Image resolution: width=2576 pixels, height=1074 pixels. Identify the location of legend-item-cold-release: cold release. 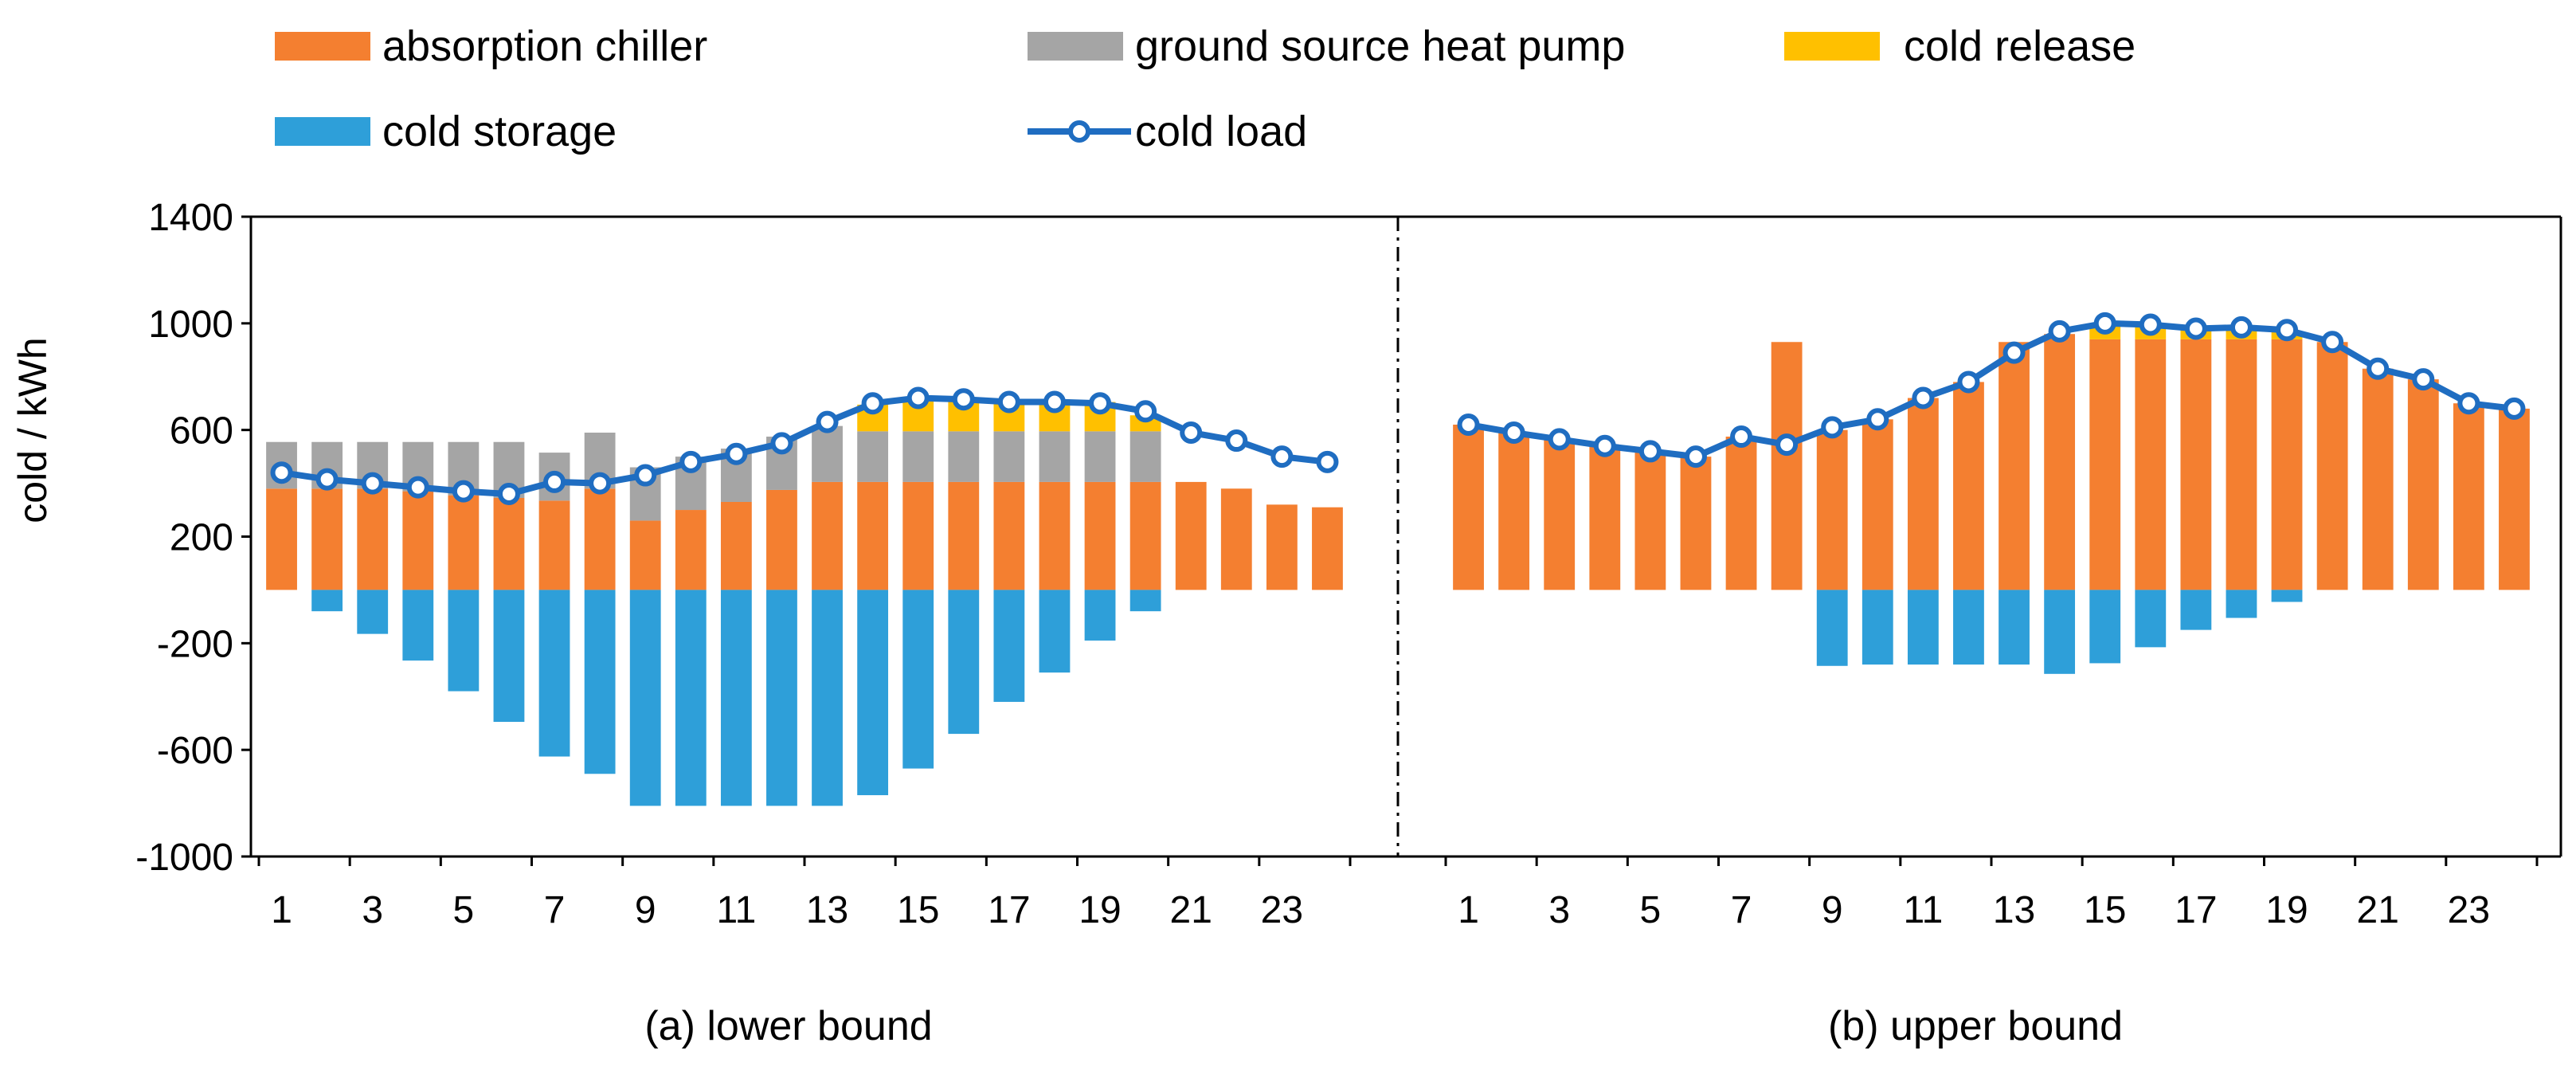
(1960, 46).